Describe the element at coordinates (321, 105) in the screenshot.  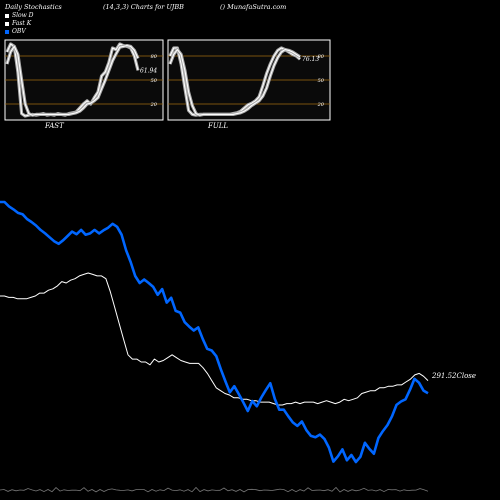
I see `tick-label-full-20: 20` at that location.